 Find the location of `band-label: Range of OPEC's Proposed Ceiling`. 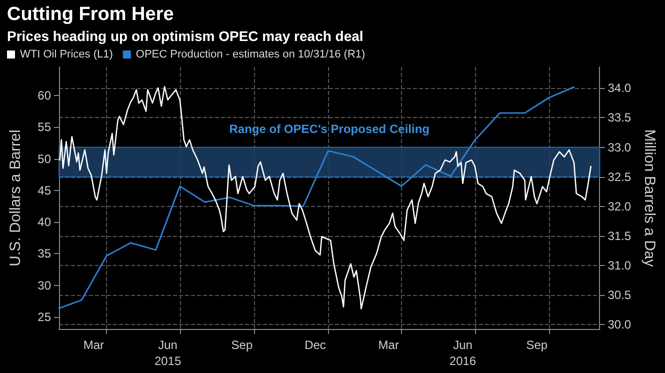

band-label: Range of OPEC's Proposed Ceiling is located at coordinates (329, 129).